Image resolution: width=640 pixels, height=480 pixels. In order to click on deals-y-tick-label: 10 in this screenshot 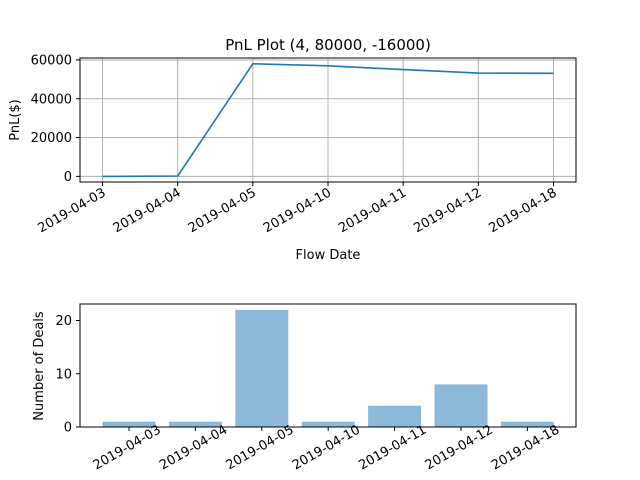, I will do `click(63, 374)`.